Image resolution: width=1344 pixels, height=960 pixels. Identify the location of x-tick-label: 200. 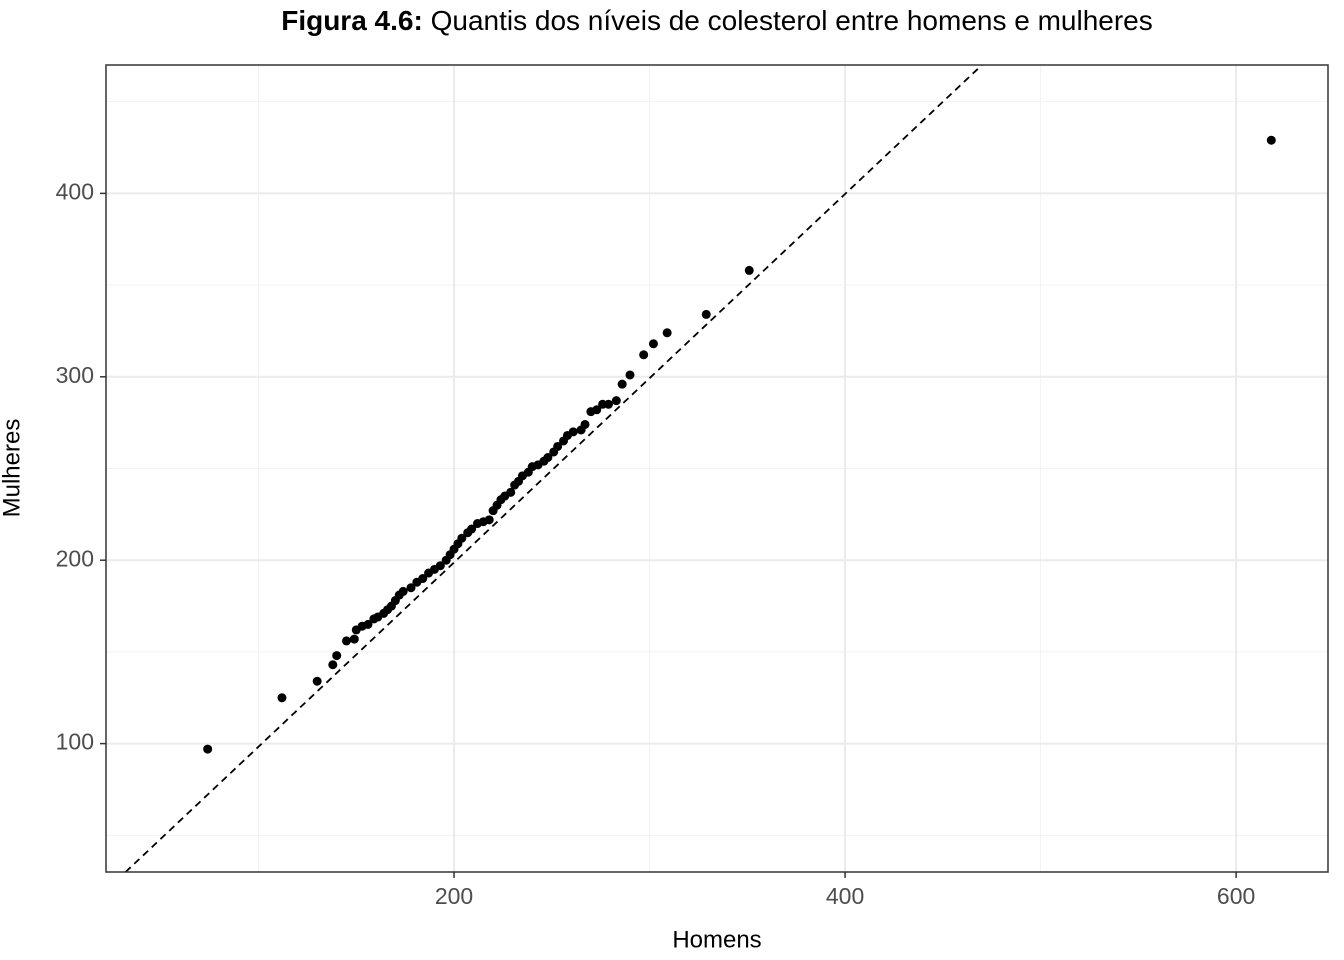
(454, 896).